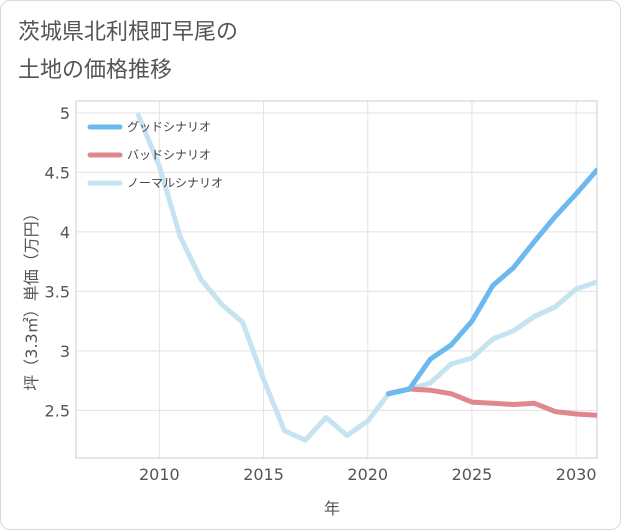 Image resolution: width=621 pixels, height=530 pixels. I want to click on chart-title-line-1: 茨城県北利根町早尾の, so click(128, 32).